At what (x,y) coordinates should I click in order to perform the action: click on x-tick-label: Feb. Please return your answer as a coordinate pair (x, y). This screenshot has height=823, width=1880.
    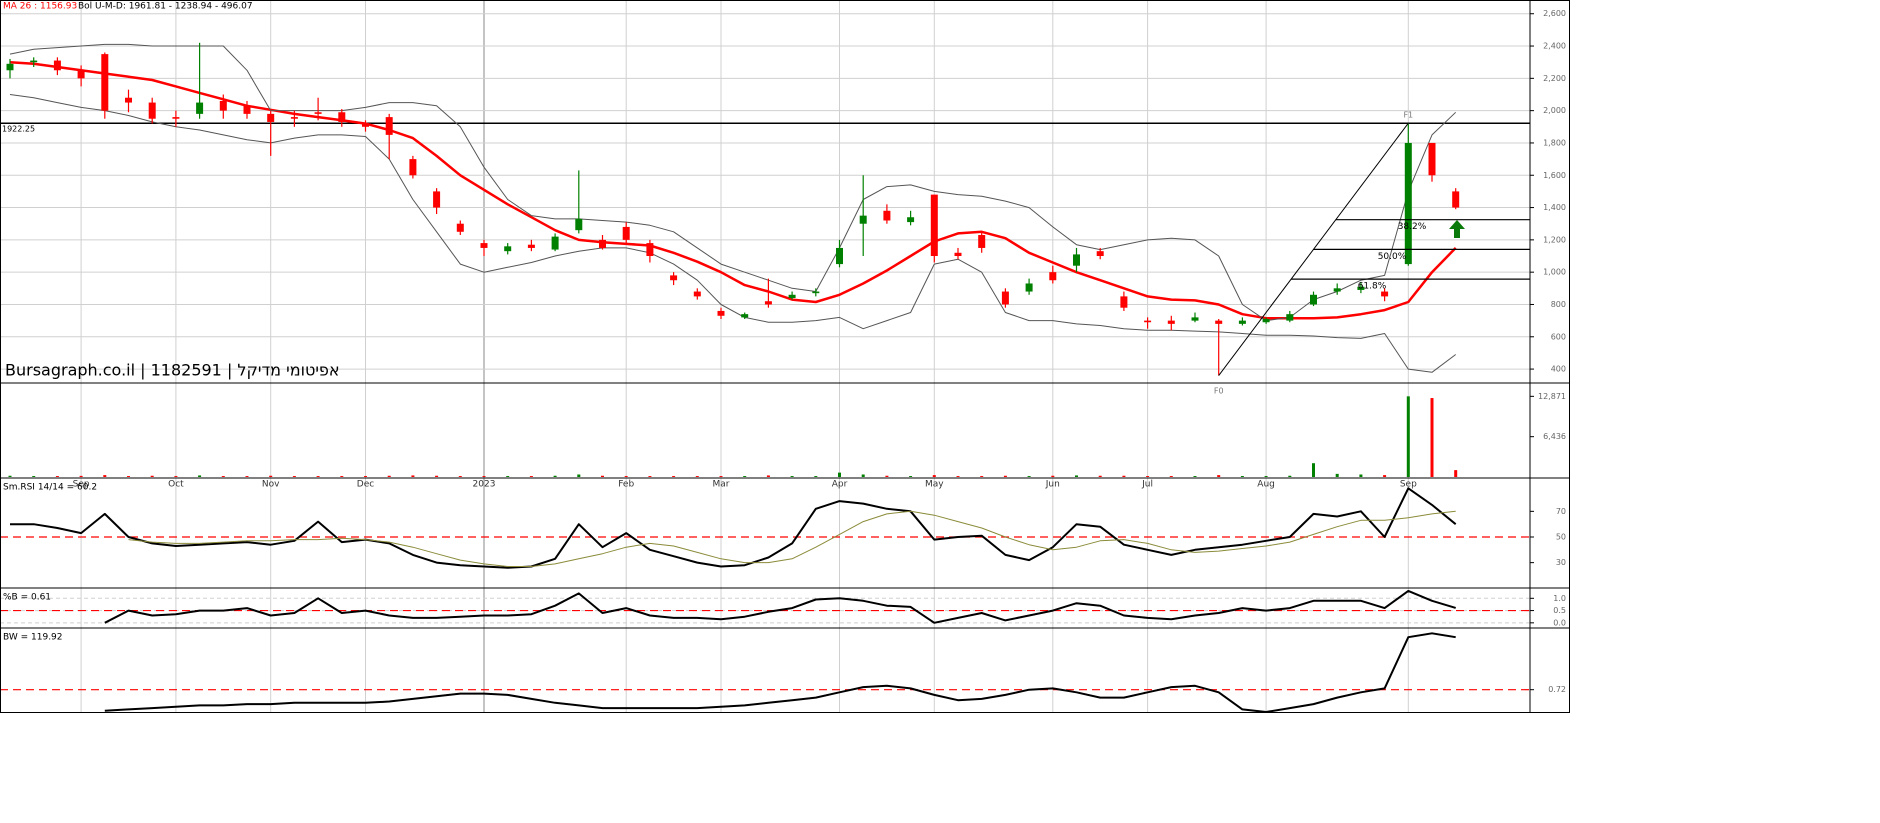
    Looking at the image, I should click on (626, 485).